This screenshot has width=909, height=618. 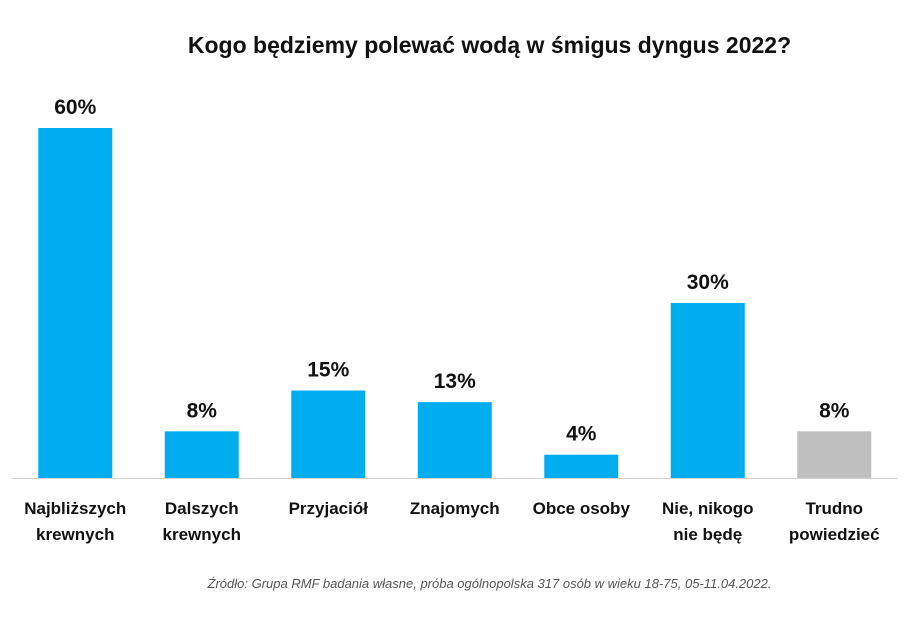 I want to click on category-label-3: Znajomych, so click(x=455, y=508).